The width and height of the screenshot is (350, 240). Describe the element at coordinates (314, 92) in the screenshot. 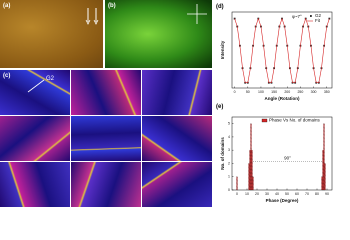

I see `x-tick-label: 300` at that location.